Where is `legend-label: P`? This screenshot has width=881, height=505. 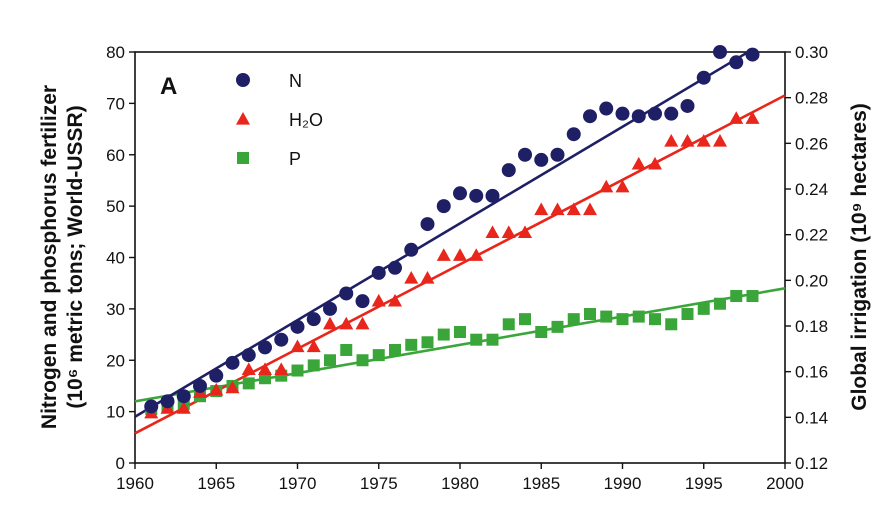
legend-label: P is located at coordinates (295, 159).